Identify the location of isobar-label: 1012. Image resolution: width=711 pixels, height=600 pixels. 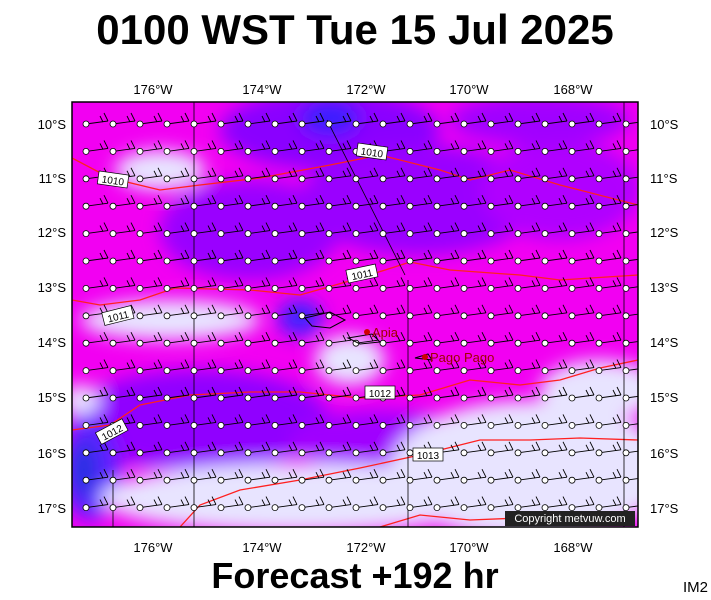
(380, 392).